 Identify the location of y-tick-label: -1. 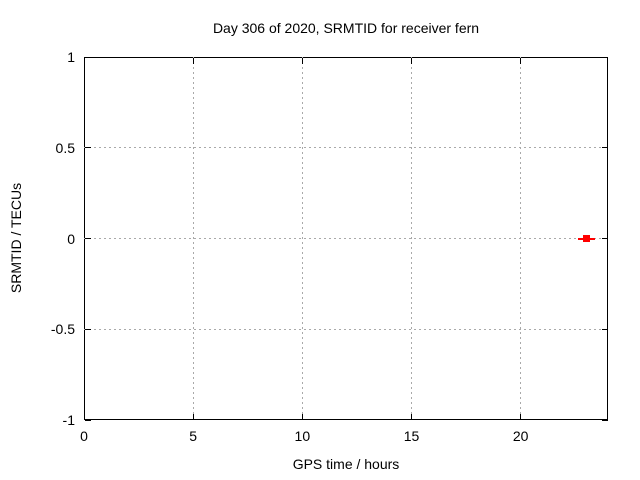
(68, 420).